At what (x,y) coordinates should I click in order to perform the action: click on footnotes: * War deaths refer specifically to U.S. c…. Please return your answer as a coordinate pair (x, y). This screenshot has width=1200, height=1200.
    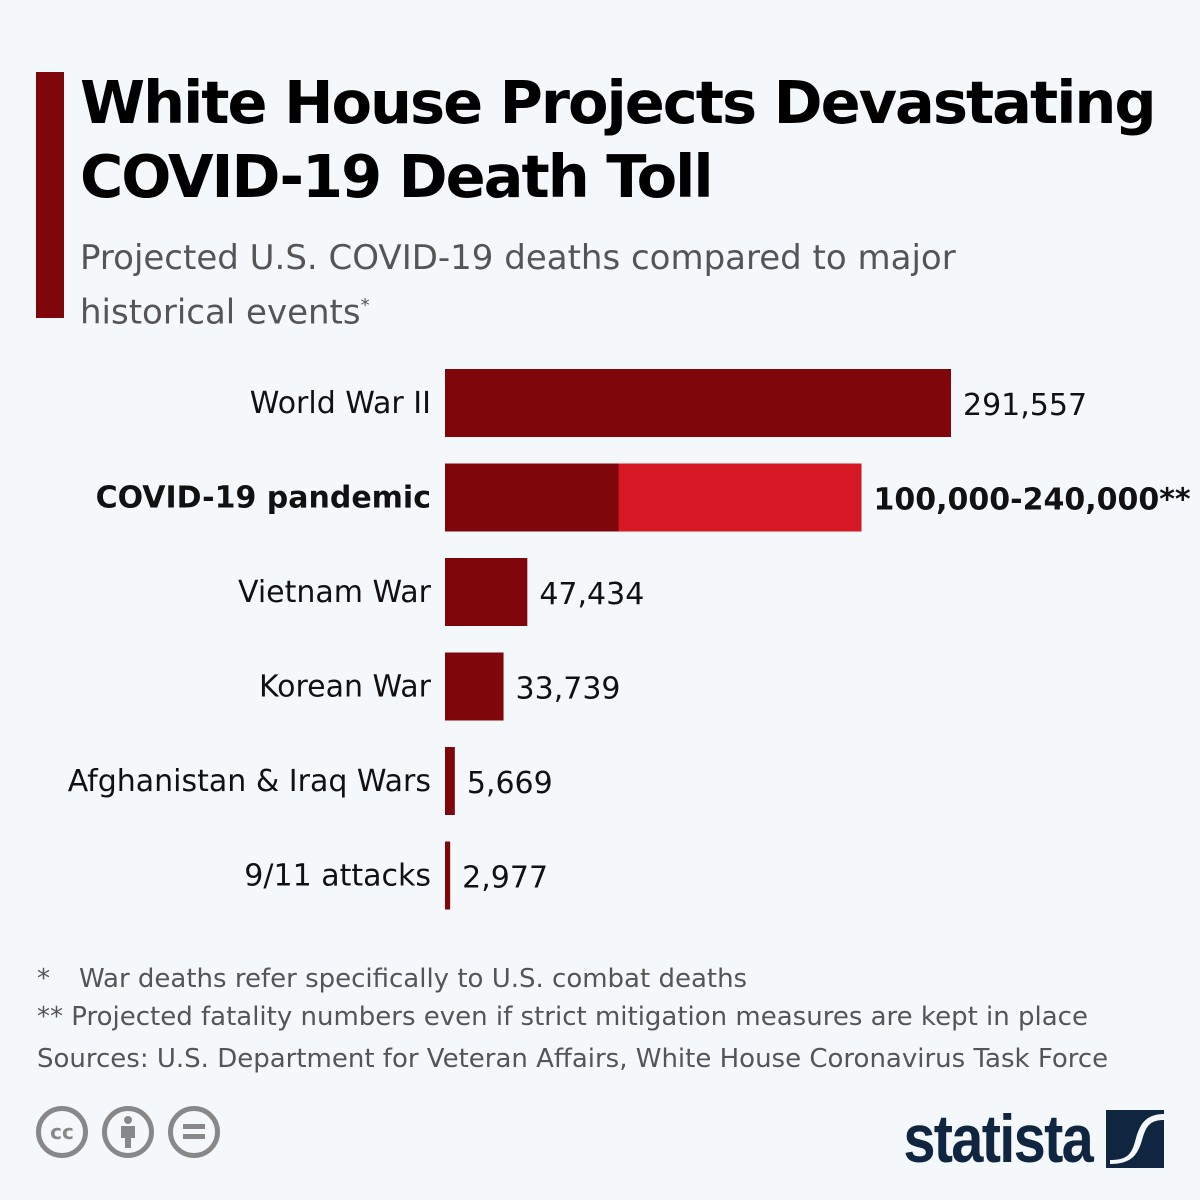
    Looking at the image, I should click on (572, 1019).